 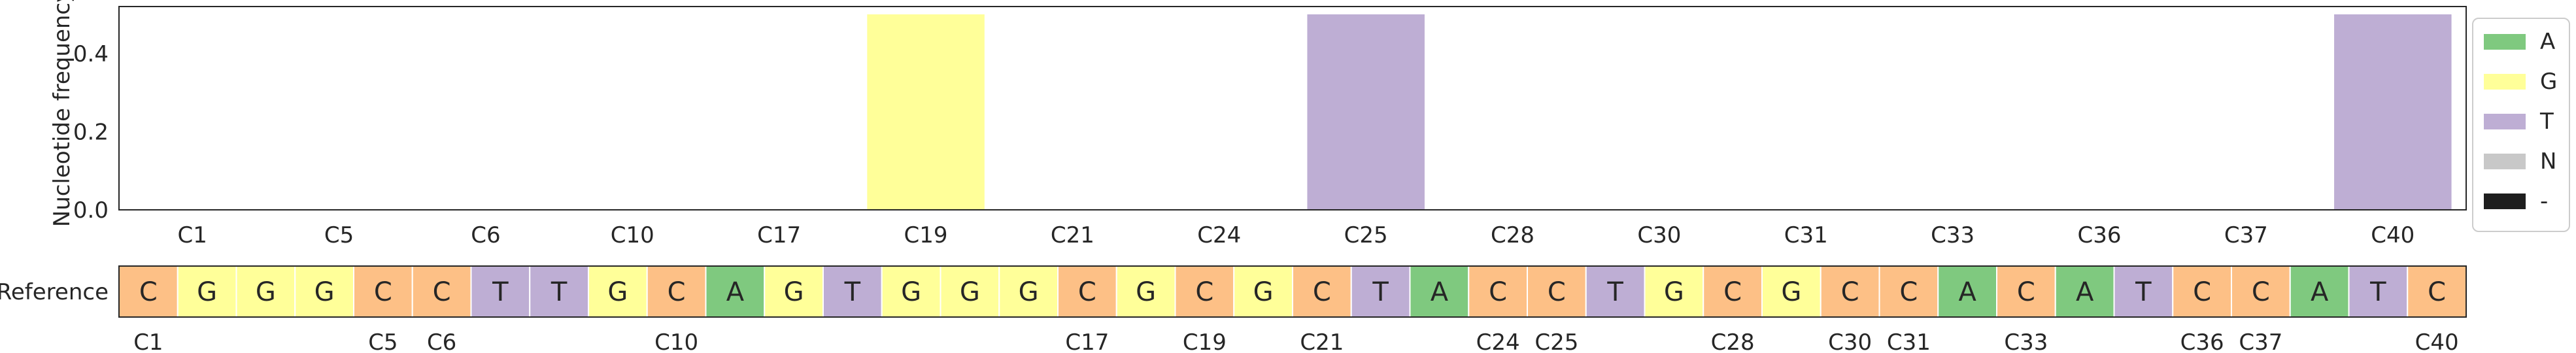 I want to click on reference-tick-label: C28, so click(x=1733, y=341).